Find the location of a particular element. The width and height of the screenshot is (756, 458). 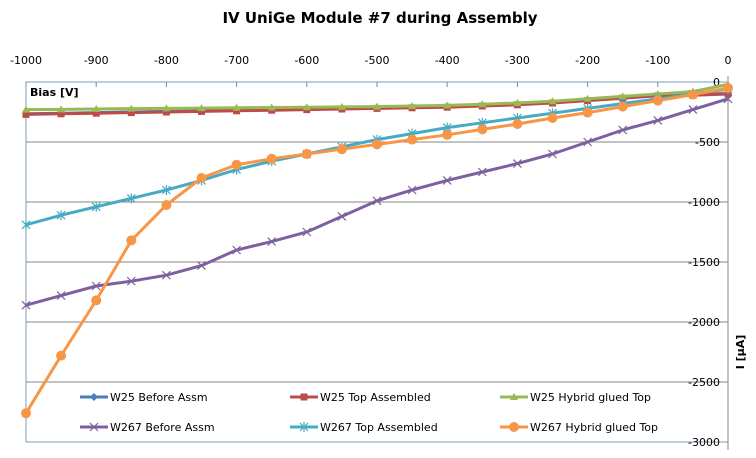

x-tick-label: 0 is located at coordinates (728, 60).